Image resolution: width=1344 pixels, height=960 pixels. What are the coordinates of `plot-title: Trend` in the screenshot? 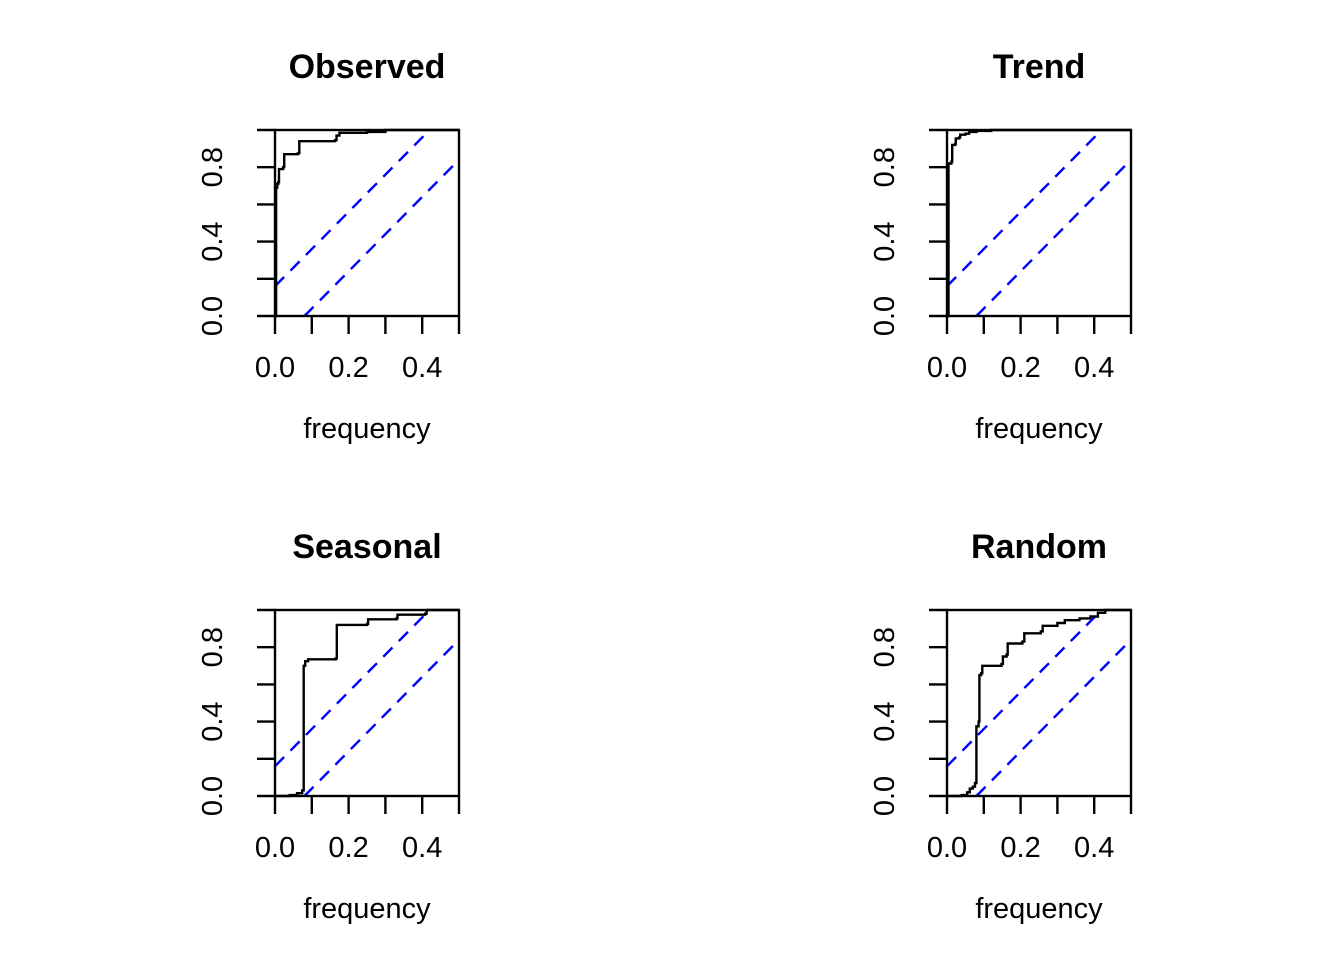 It's located at (1039, 67).